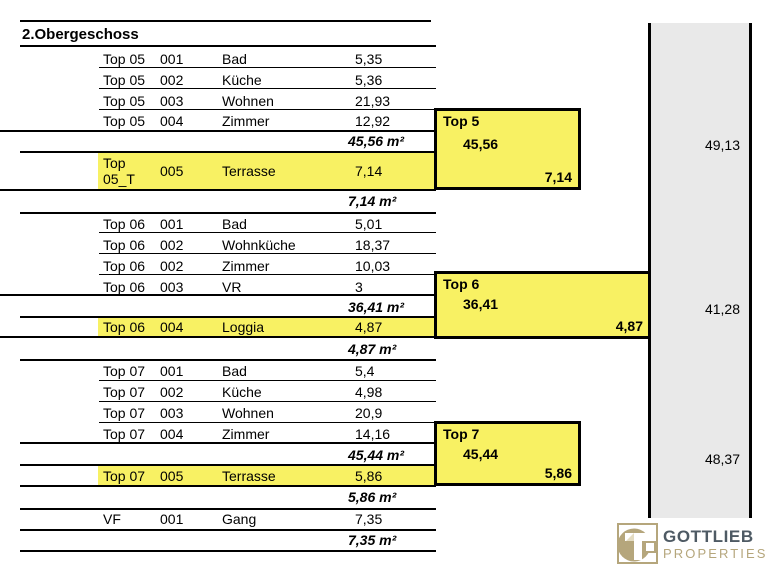 The width and height of the screenshot is (768, 576). What do you see at coordinates (372, 497) in the screenshot?
I see `subtotal-row: 5,86 m²` at bounding box center [372, 497].